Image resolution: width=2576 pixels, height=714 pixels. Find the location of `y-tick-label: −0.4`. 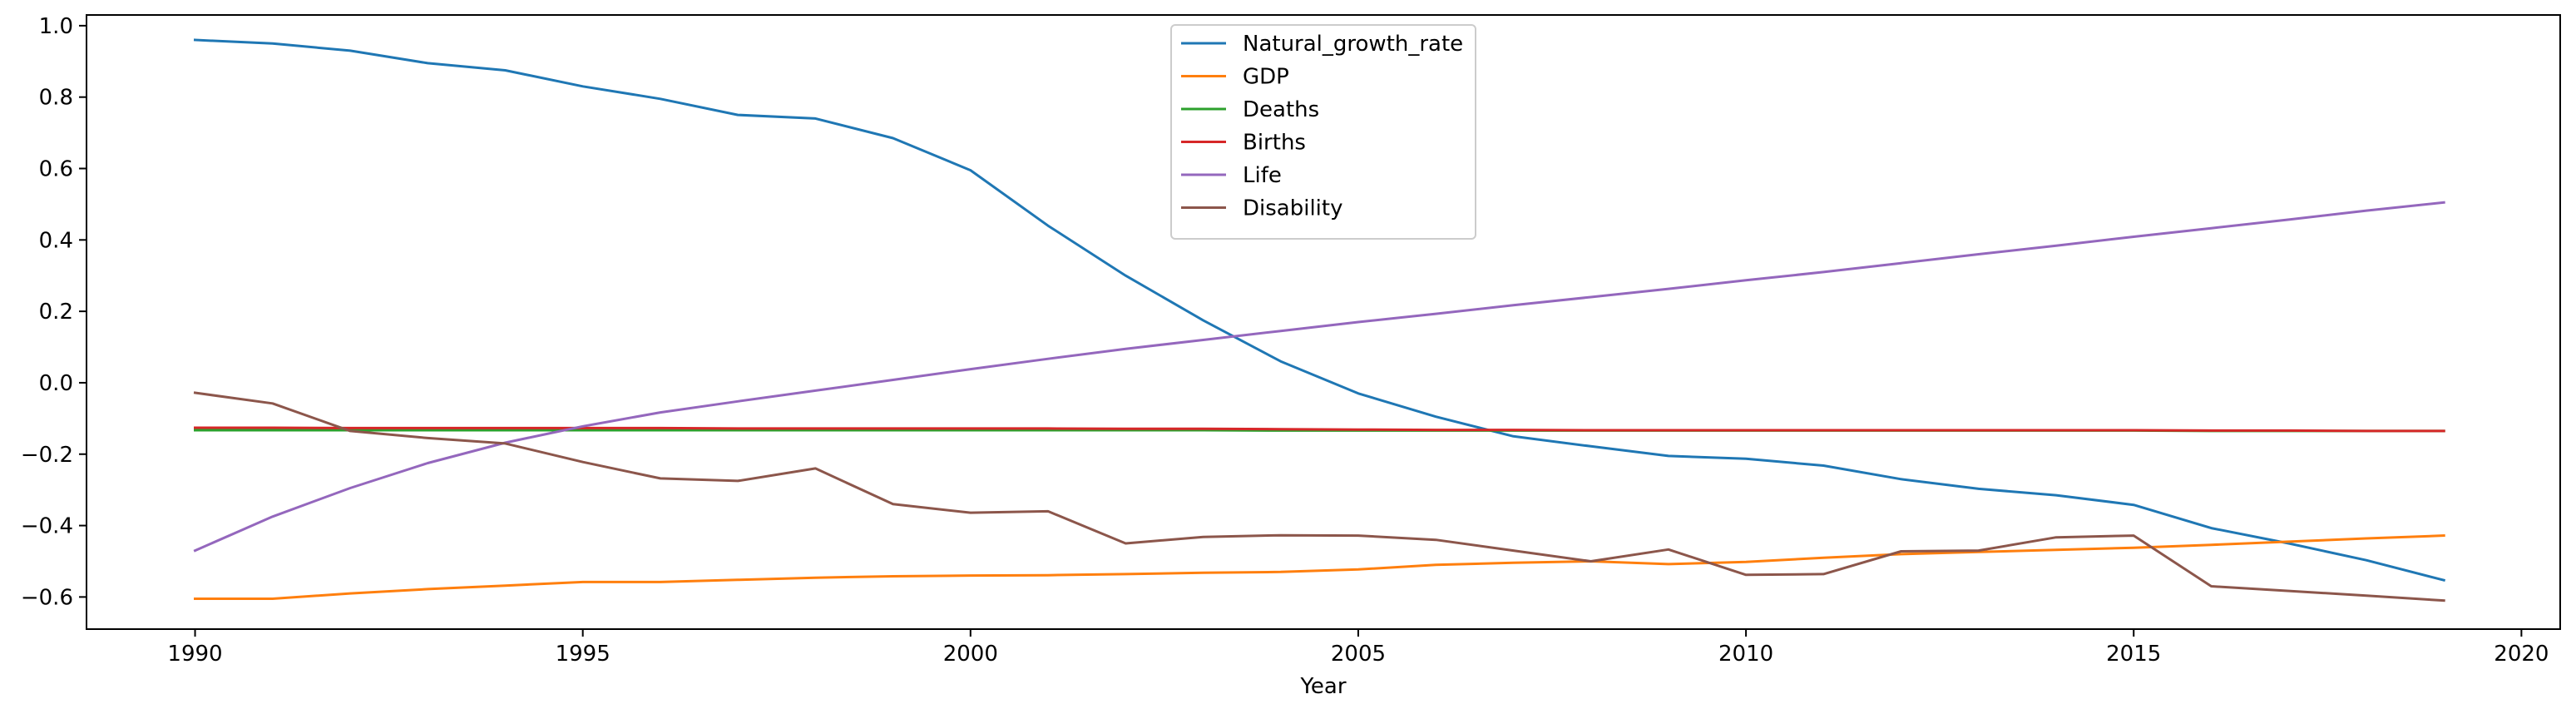

y-tick-label: −0.4 is located at coordinates (47, 526).